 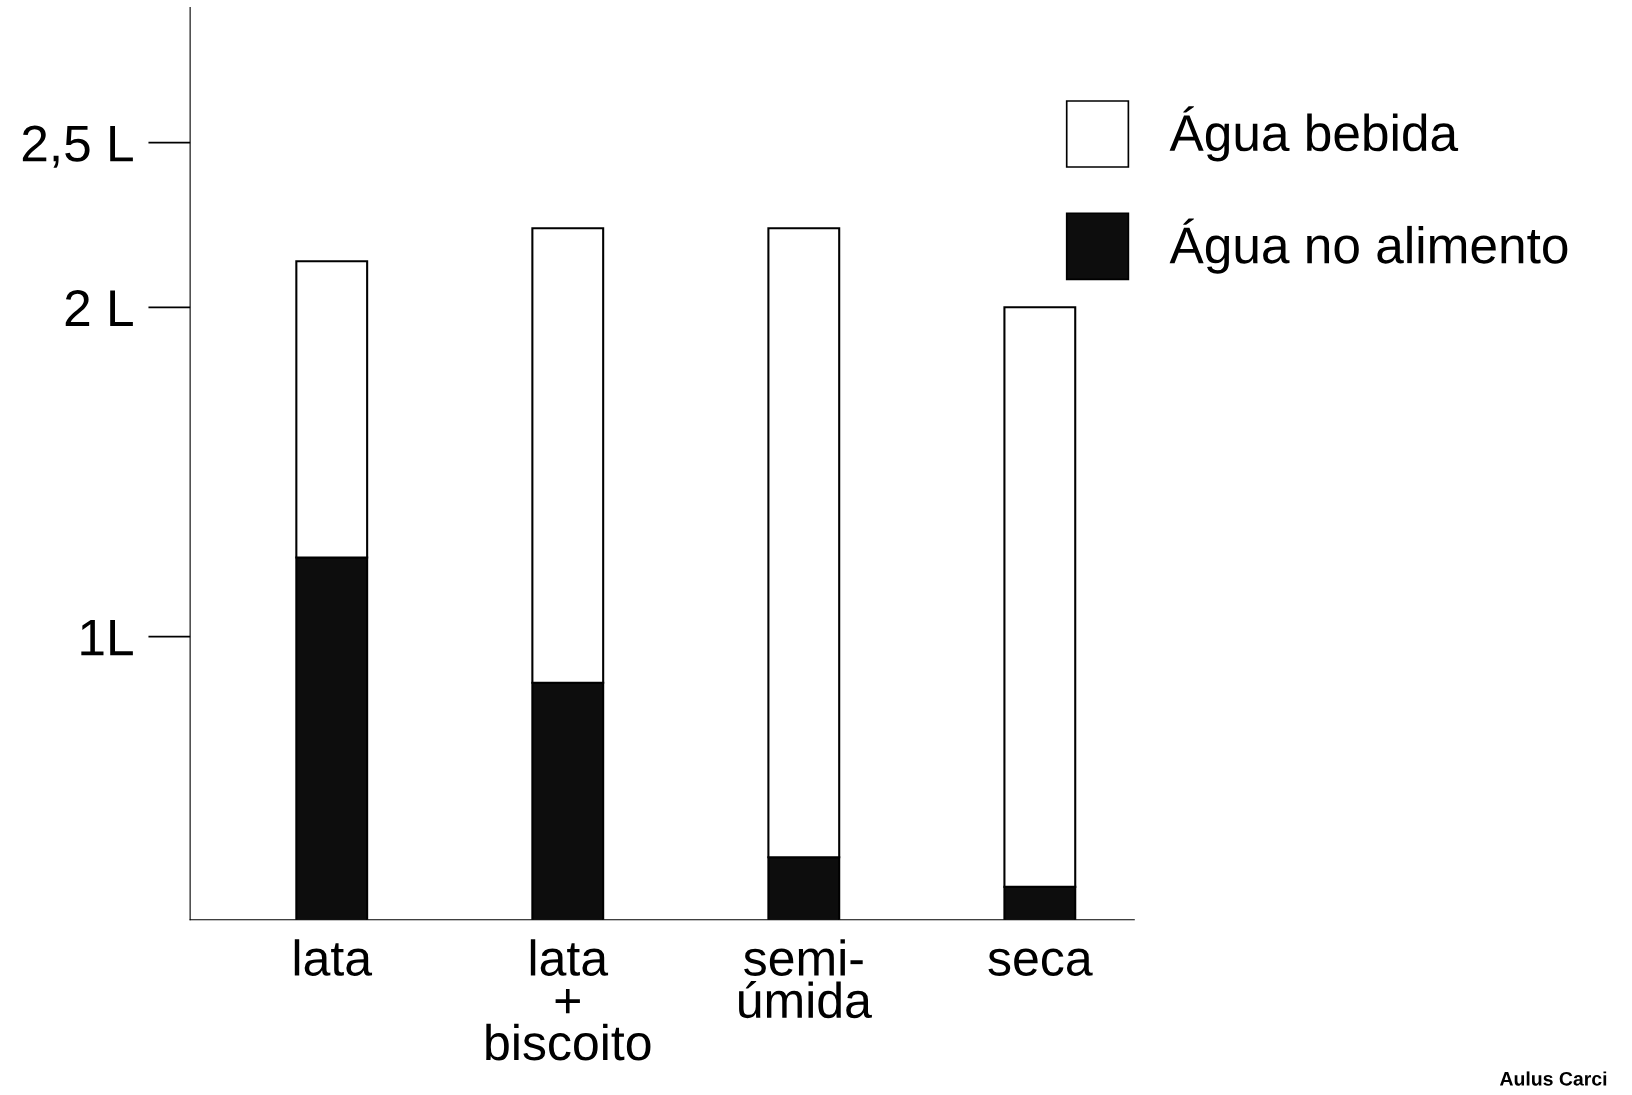 What do you see at coordinates (805, 979) in the screenshot?
I see `x-tick-label: semi- úmida` at bounding box center [805, 979].